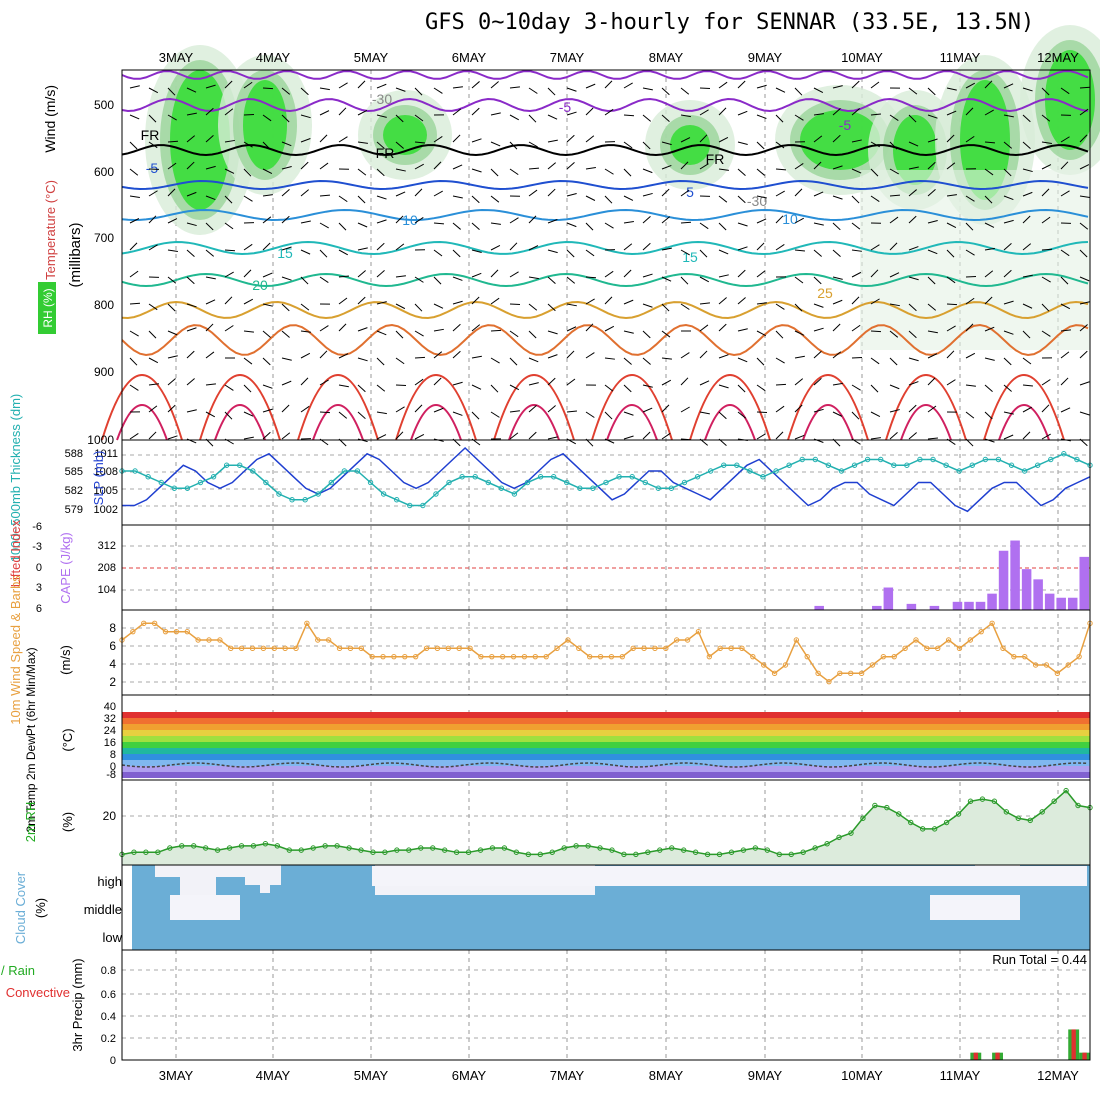 Image resolution: width=1100 pixels, height=1100 pixels. I want to click on precip-tick: 0, so click(113, 1061).